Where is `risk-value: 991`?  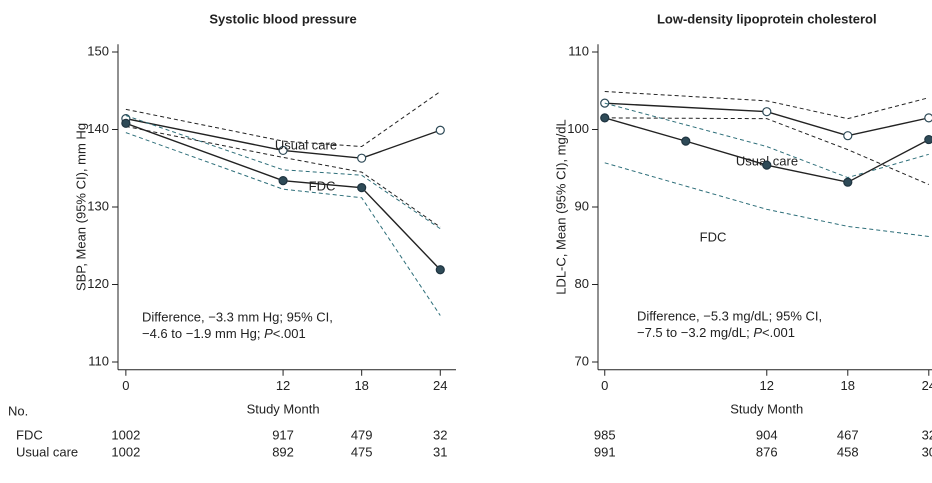
risk-value: 991 is located at coordinates (605, 451).